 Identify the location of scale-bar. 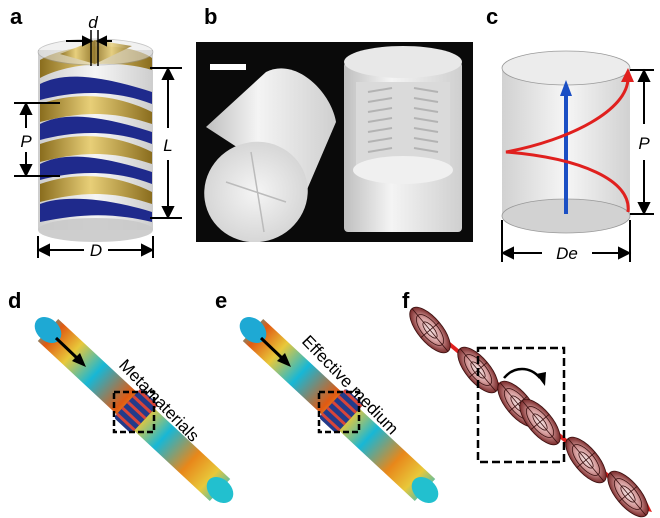
(228, 67).